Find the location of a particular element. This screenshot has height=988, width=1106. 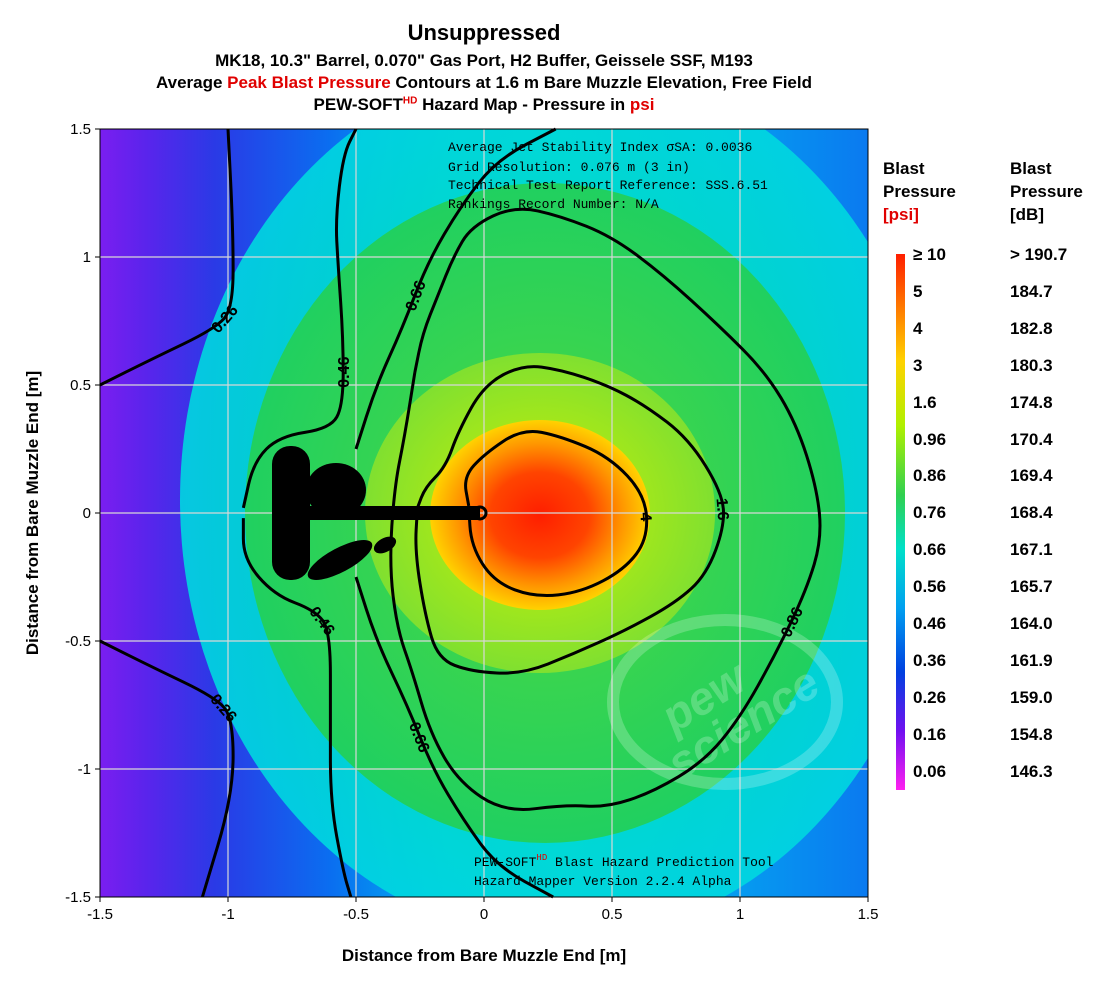

legend-db-value: 165.7 is located at coordinates (1031, 587).